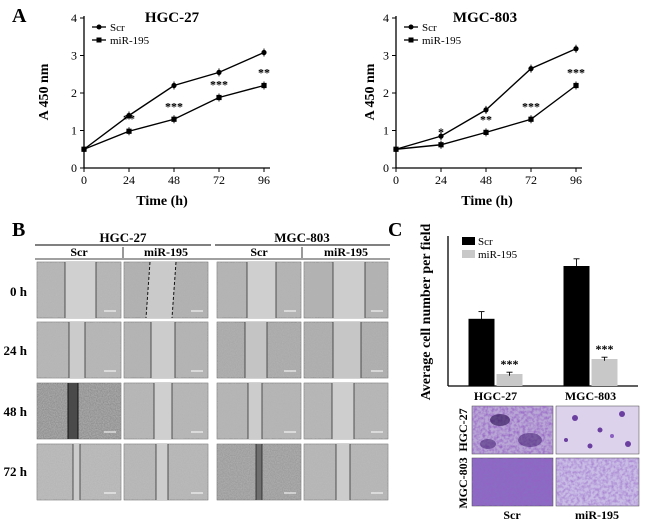  Describe the element at coordinates (44, 91) in the screenshot. I see `hgc27-y-axis-label: A 450 nm` at that location.